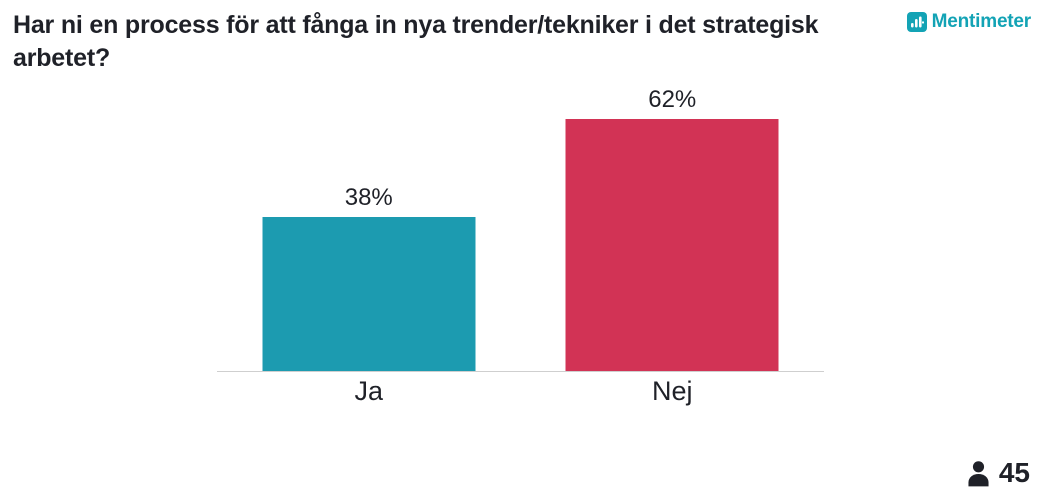 The height and width of the screenshot is (500, 1044). What do you see at coordinates (672, 391) in the screenshot?
I see `category-label-nej: Nej` at bounding box center [672, 391].